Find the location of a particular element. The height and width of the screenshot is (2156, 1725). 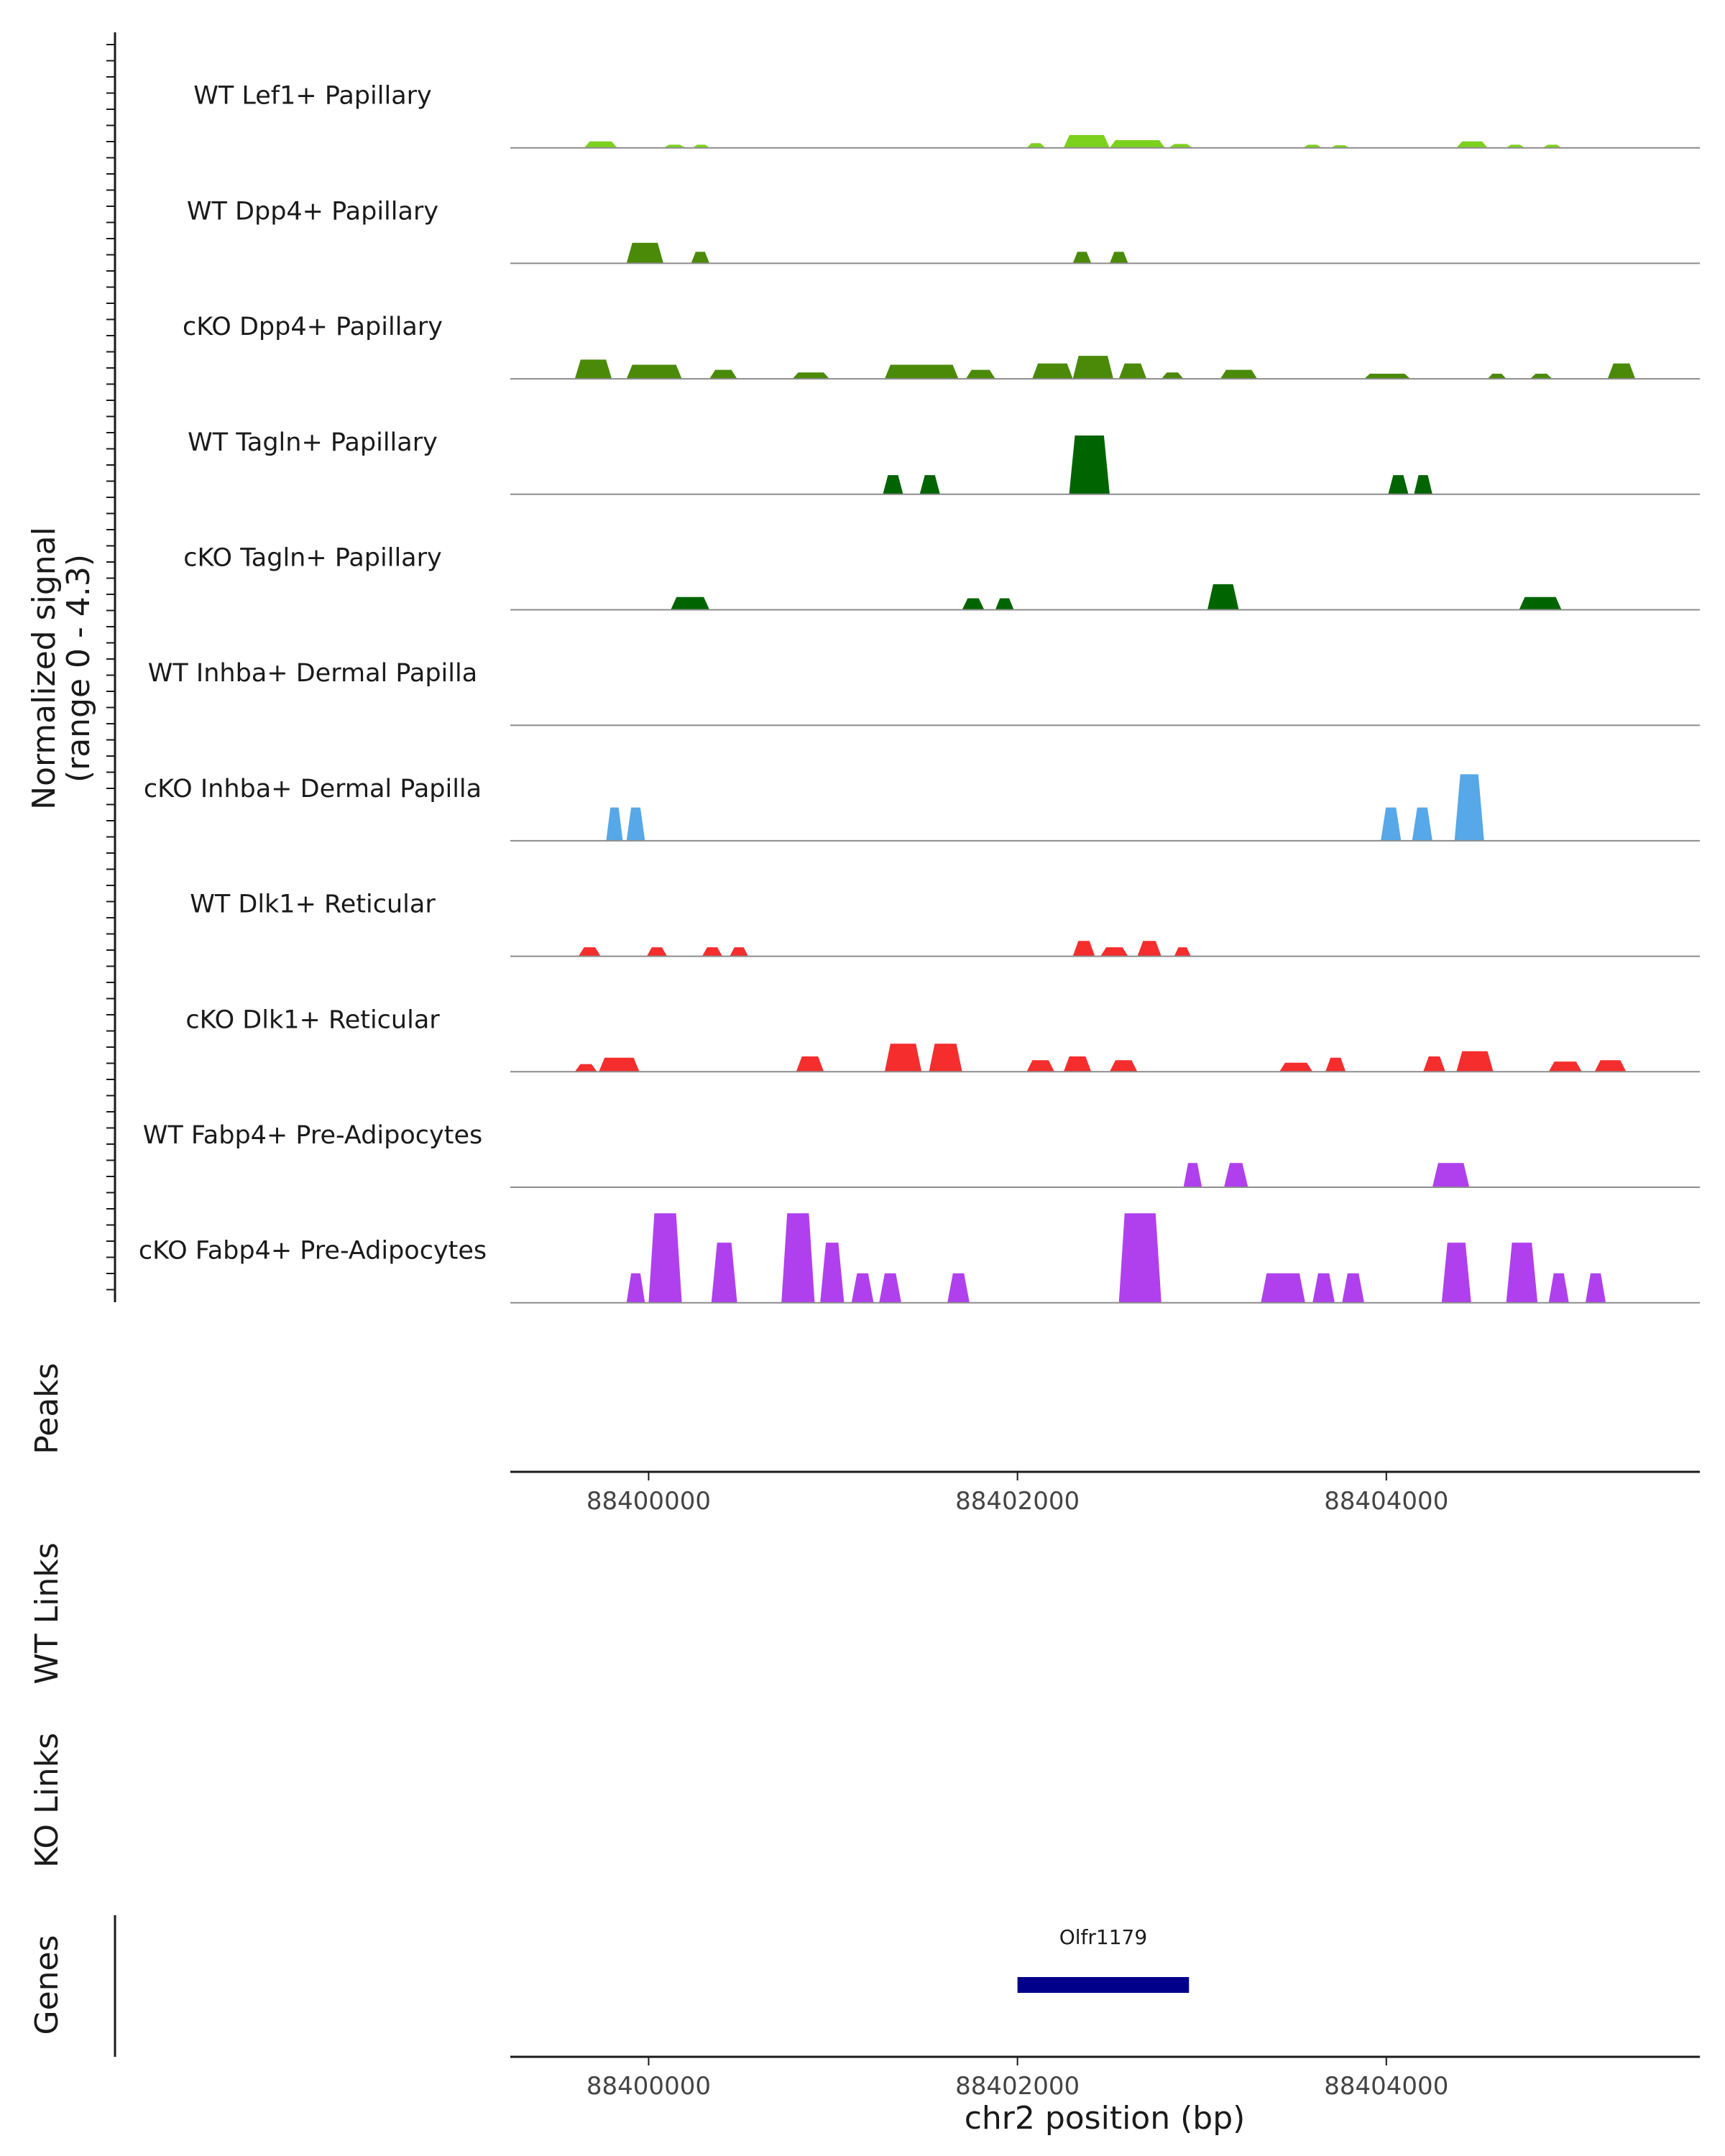

track-label: WT Fabp4+ Pre-Adipocytes is located at coordinates (312, 1136).